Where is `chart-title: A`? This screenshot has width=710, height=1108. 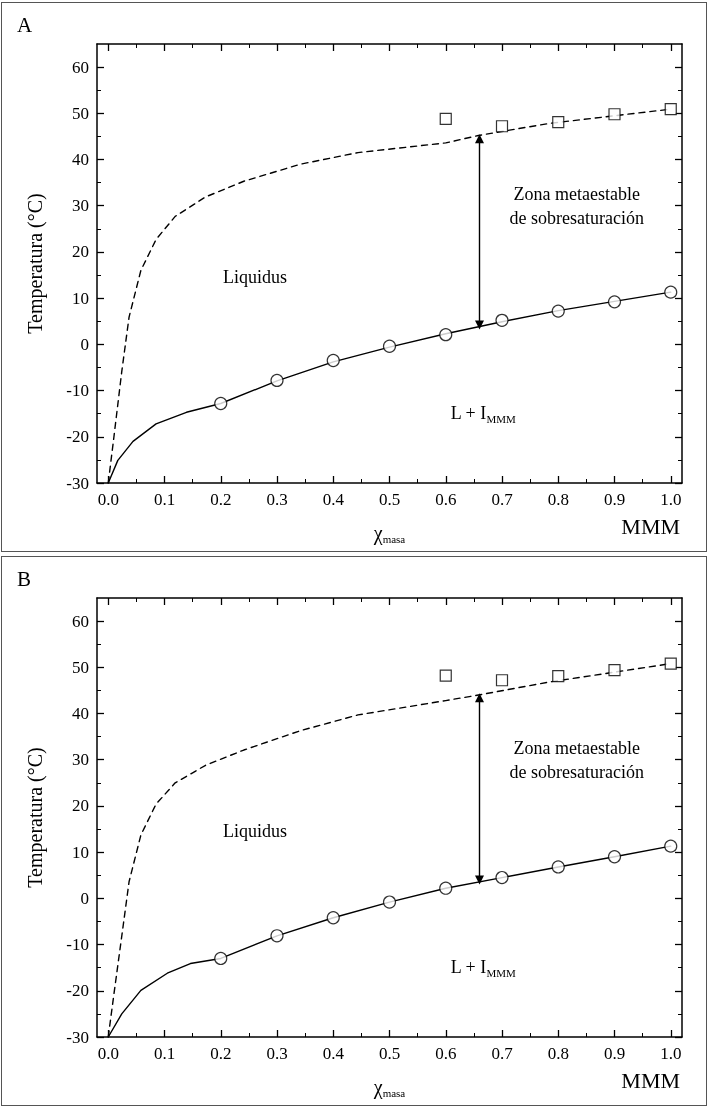
chart-title: A is located at coordinates (25, 24).